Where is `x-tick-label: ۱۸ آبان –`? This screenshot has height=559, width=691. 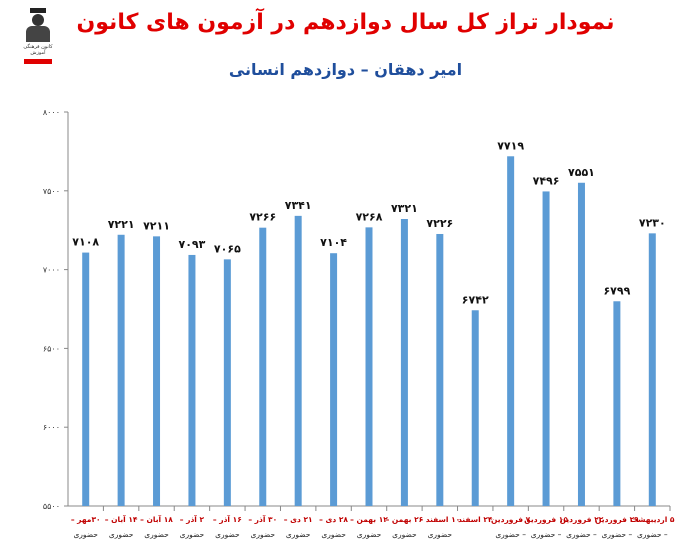
x-tick-label: ۱۸ آبان – is located at coordinates (156, 519).